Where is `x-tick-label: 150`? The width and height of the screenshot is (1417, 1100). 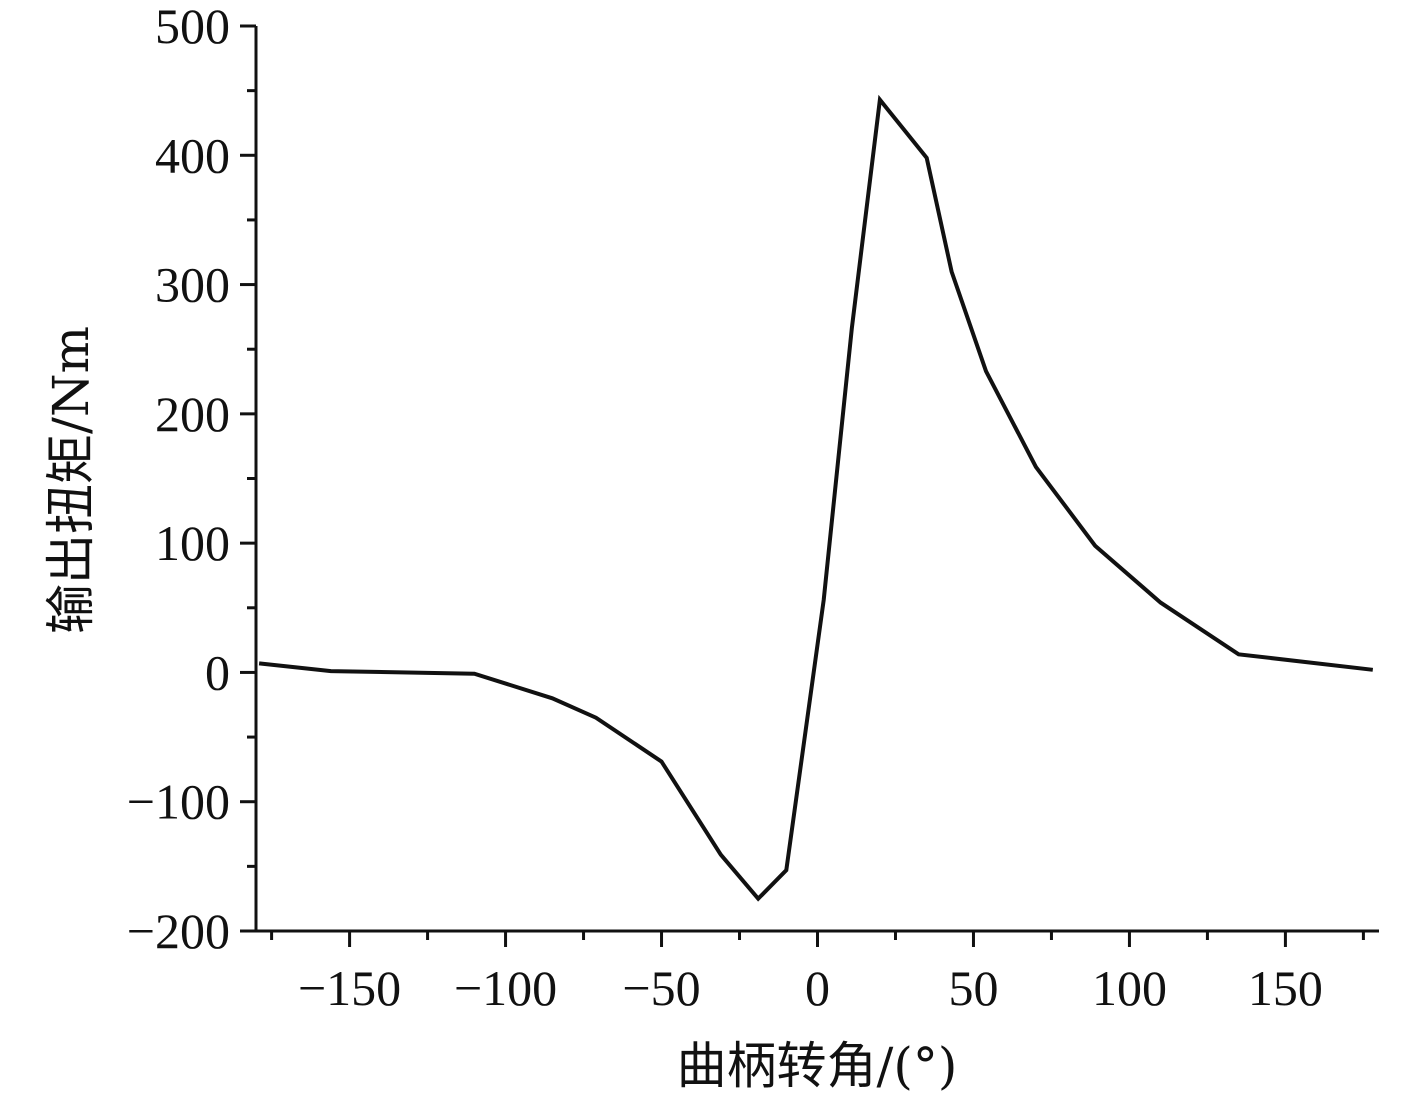 x-tick-label: 150 is located at coordinates (1285, 988).